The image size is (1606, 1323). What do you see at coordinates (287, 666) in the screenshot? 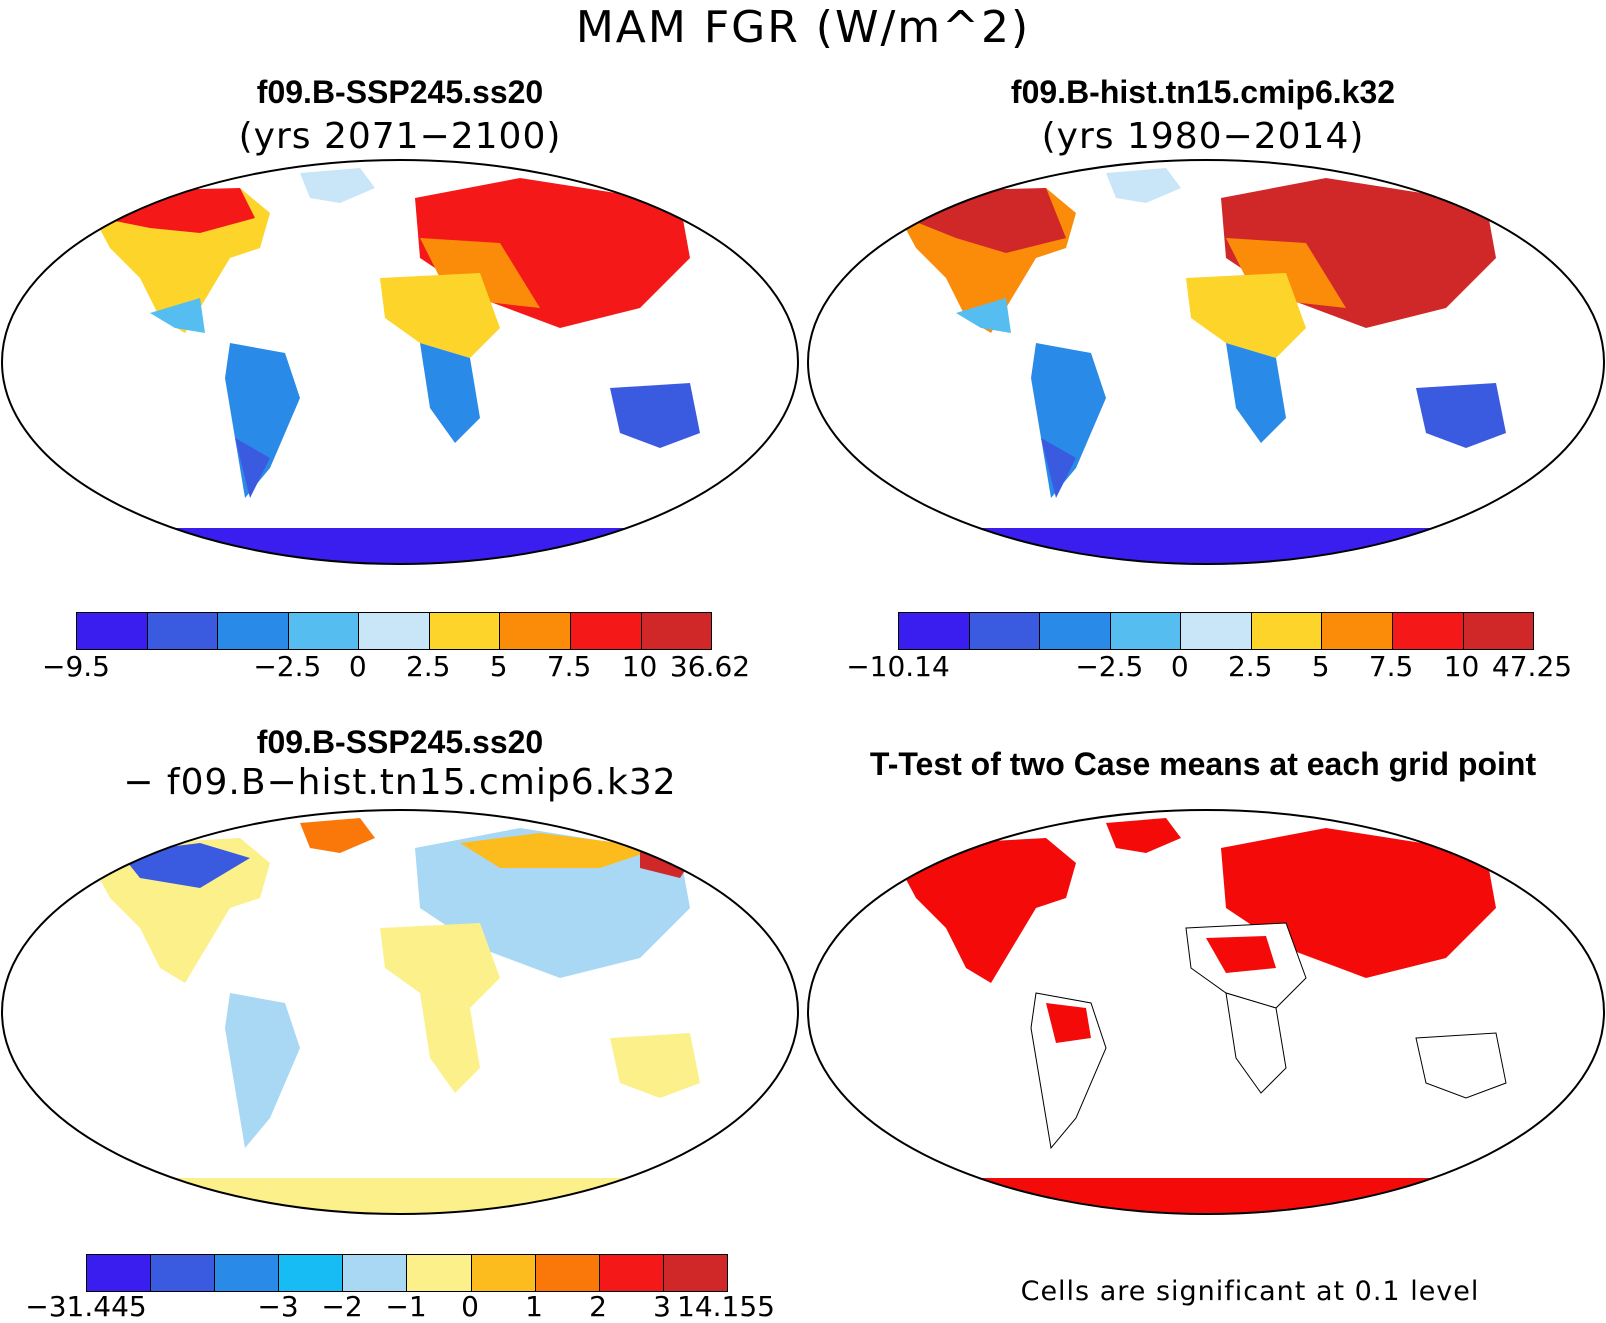
I see `colorbar-top-left-tick-label: −2.5` at bounding box center [287, 666].